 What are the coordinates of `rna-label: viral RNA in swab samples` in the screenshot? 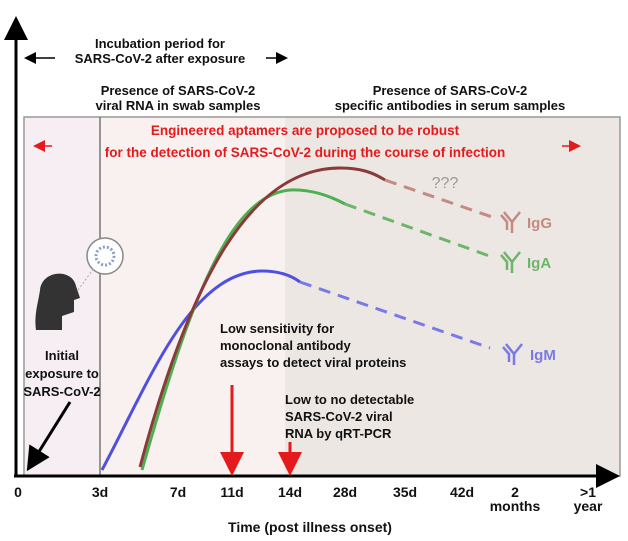 It's located at (178, 105).